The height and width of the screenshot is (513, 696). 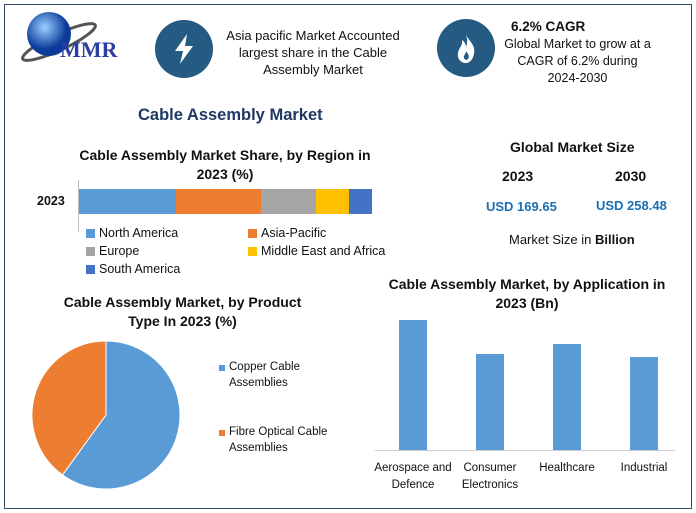 I want to click on size-value-2023: USD 169.65, so click(x=521, y=206).